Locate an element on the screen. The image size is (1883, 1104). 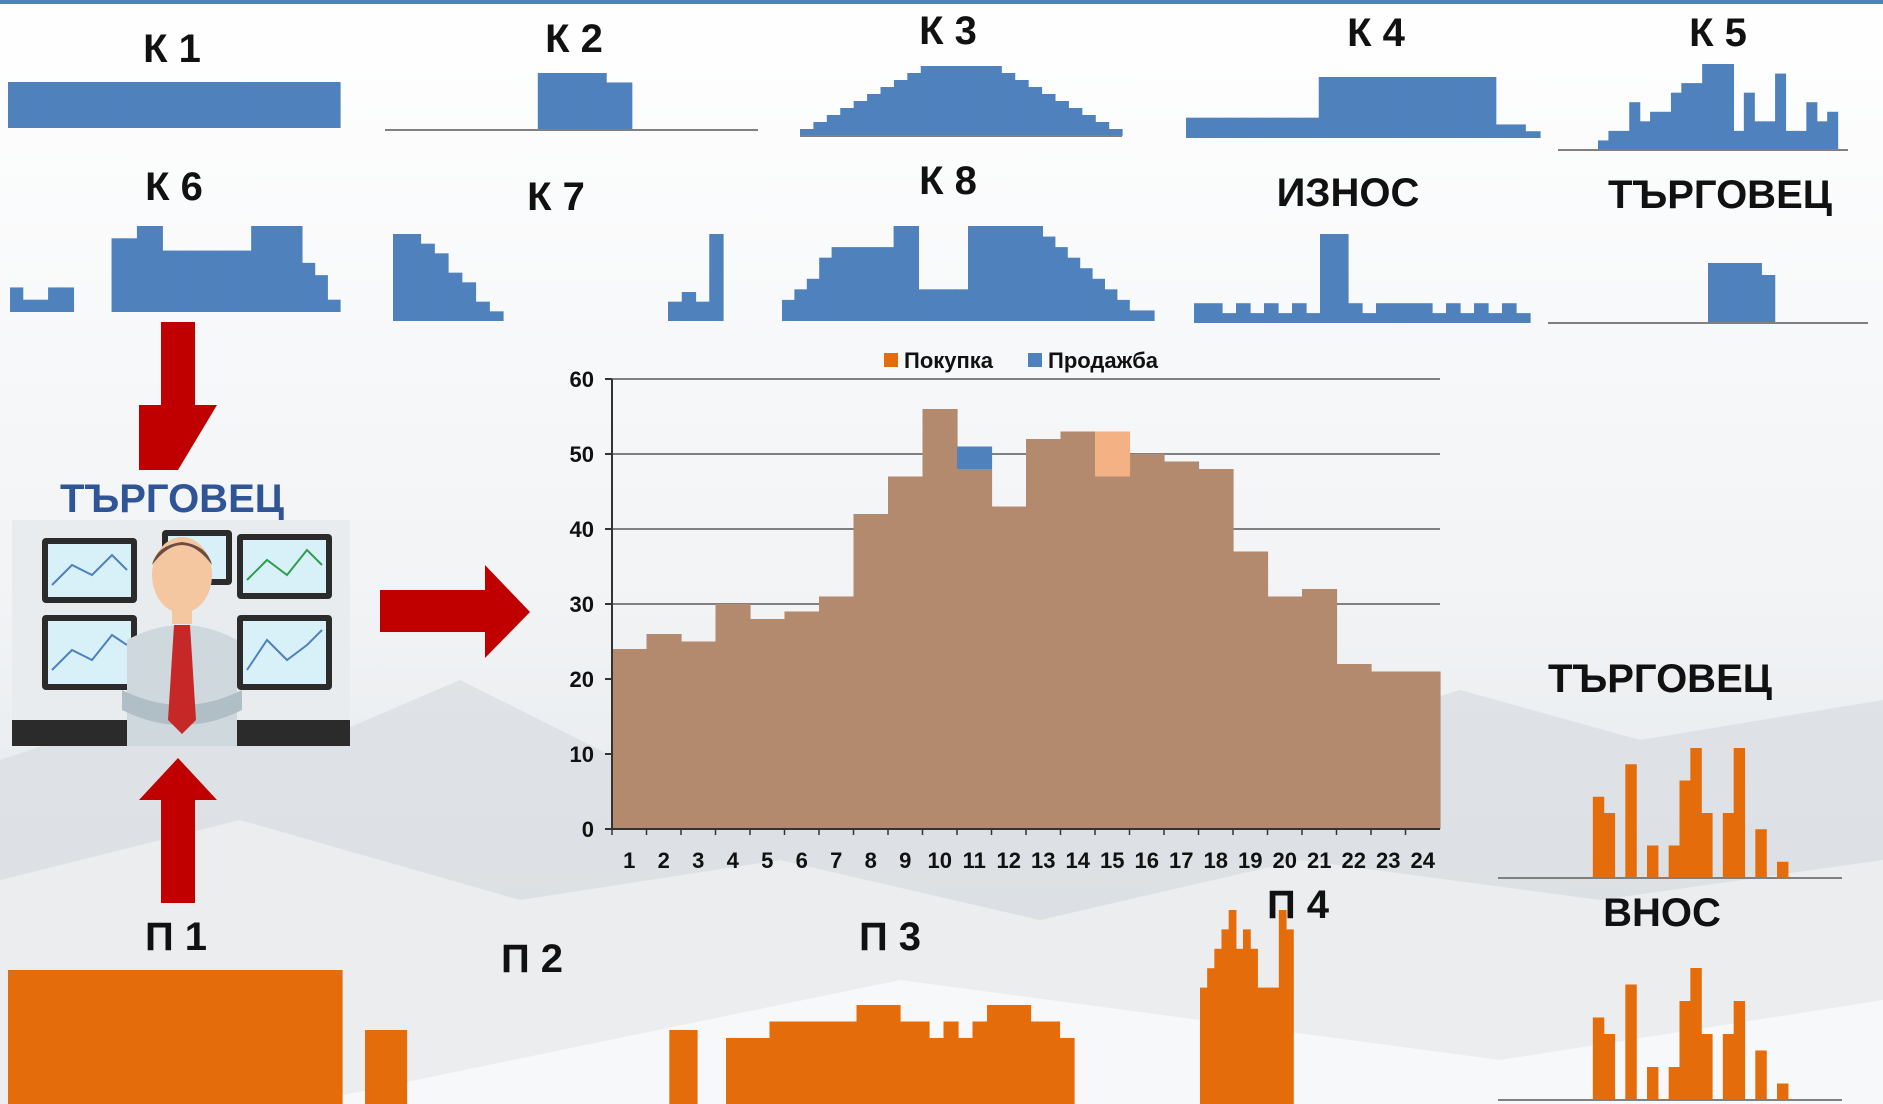
producer-profile-4: ТЪРГОВЕЦ is located at coordinates (1670, 768).